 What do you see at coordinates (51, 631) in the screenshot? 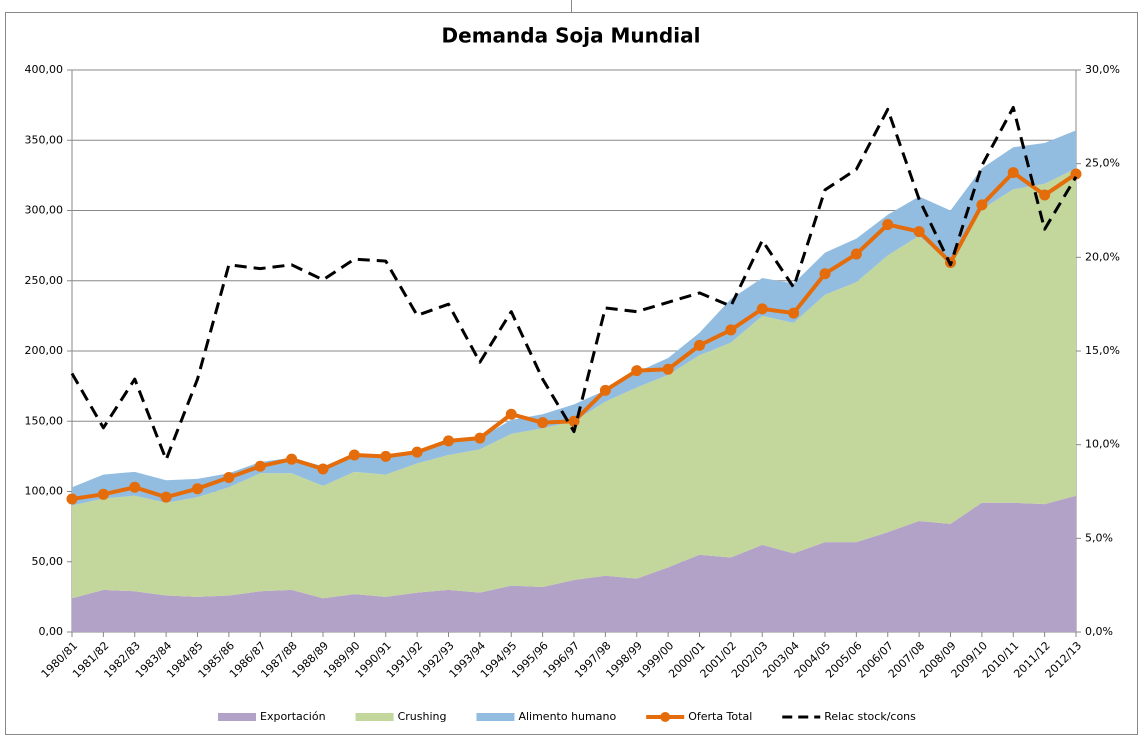
I see `y-tick-label: 0,00` at bounding box center [51, 631].